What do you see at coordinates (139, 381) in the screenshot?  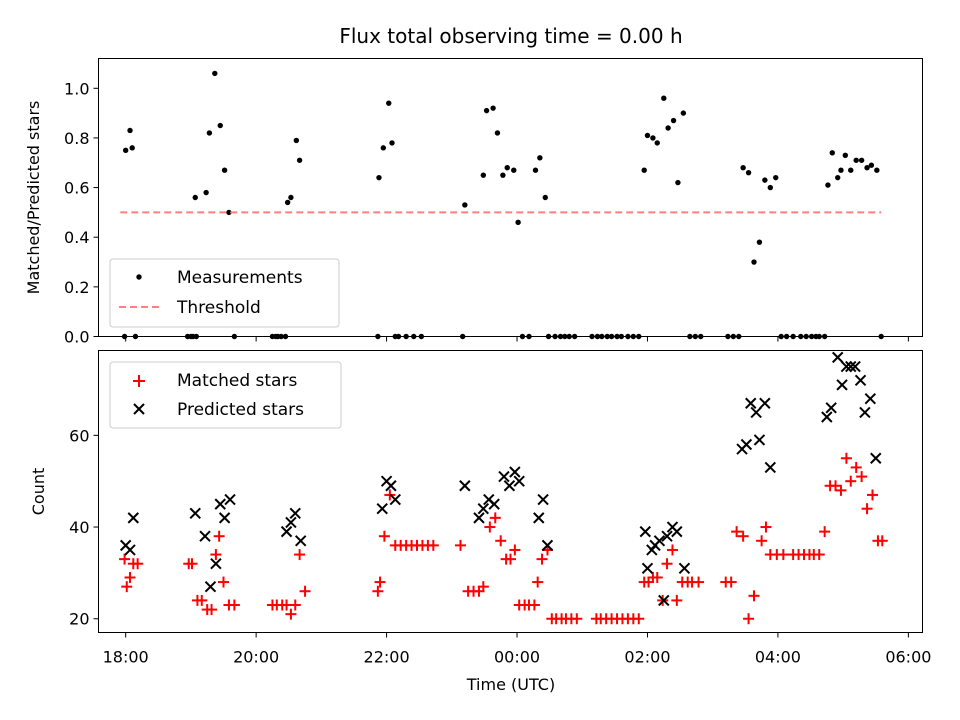 I see `legend-matched-marker` at bounding box center [139, 381].